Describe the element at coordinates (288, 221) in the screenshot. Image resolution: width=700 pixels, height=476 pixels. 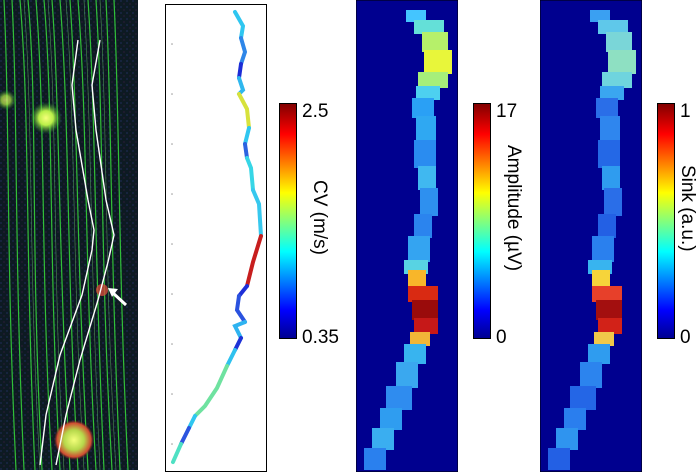
I see `cv-colorbar` at that location.